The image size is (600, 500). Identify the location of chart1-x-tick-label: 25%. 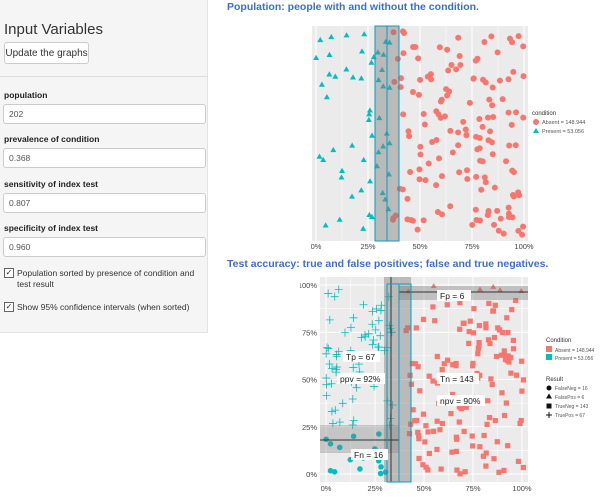
(367, 246).